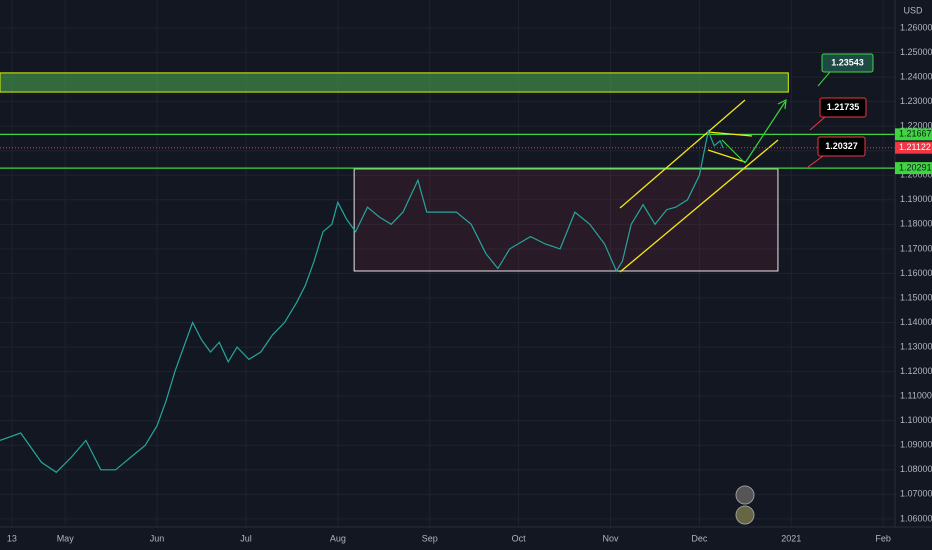  Describe the element at coordinates (916, 199) in the screenshot. I see `y-tick-label: 1.19000` at that location.